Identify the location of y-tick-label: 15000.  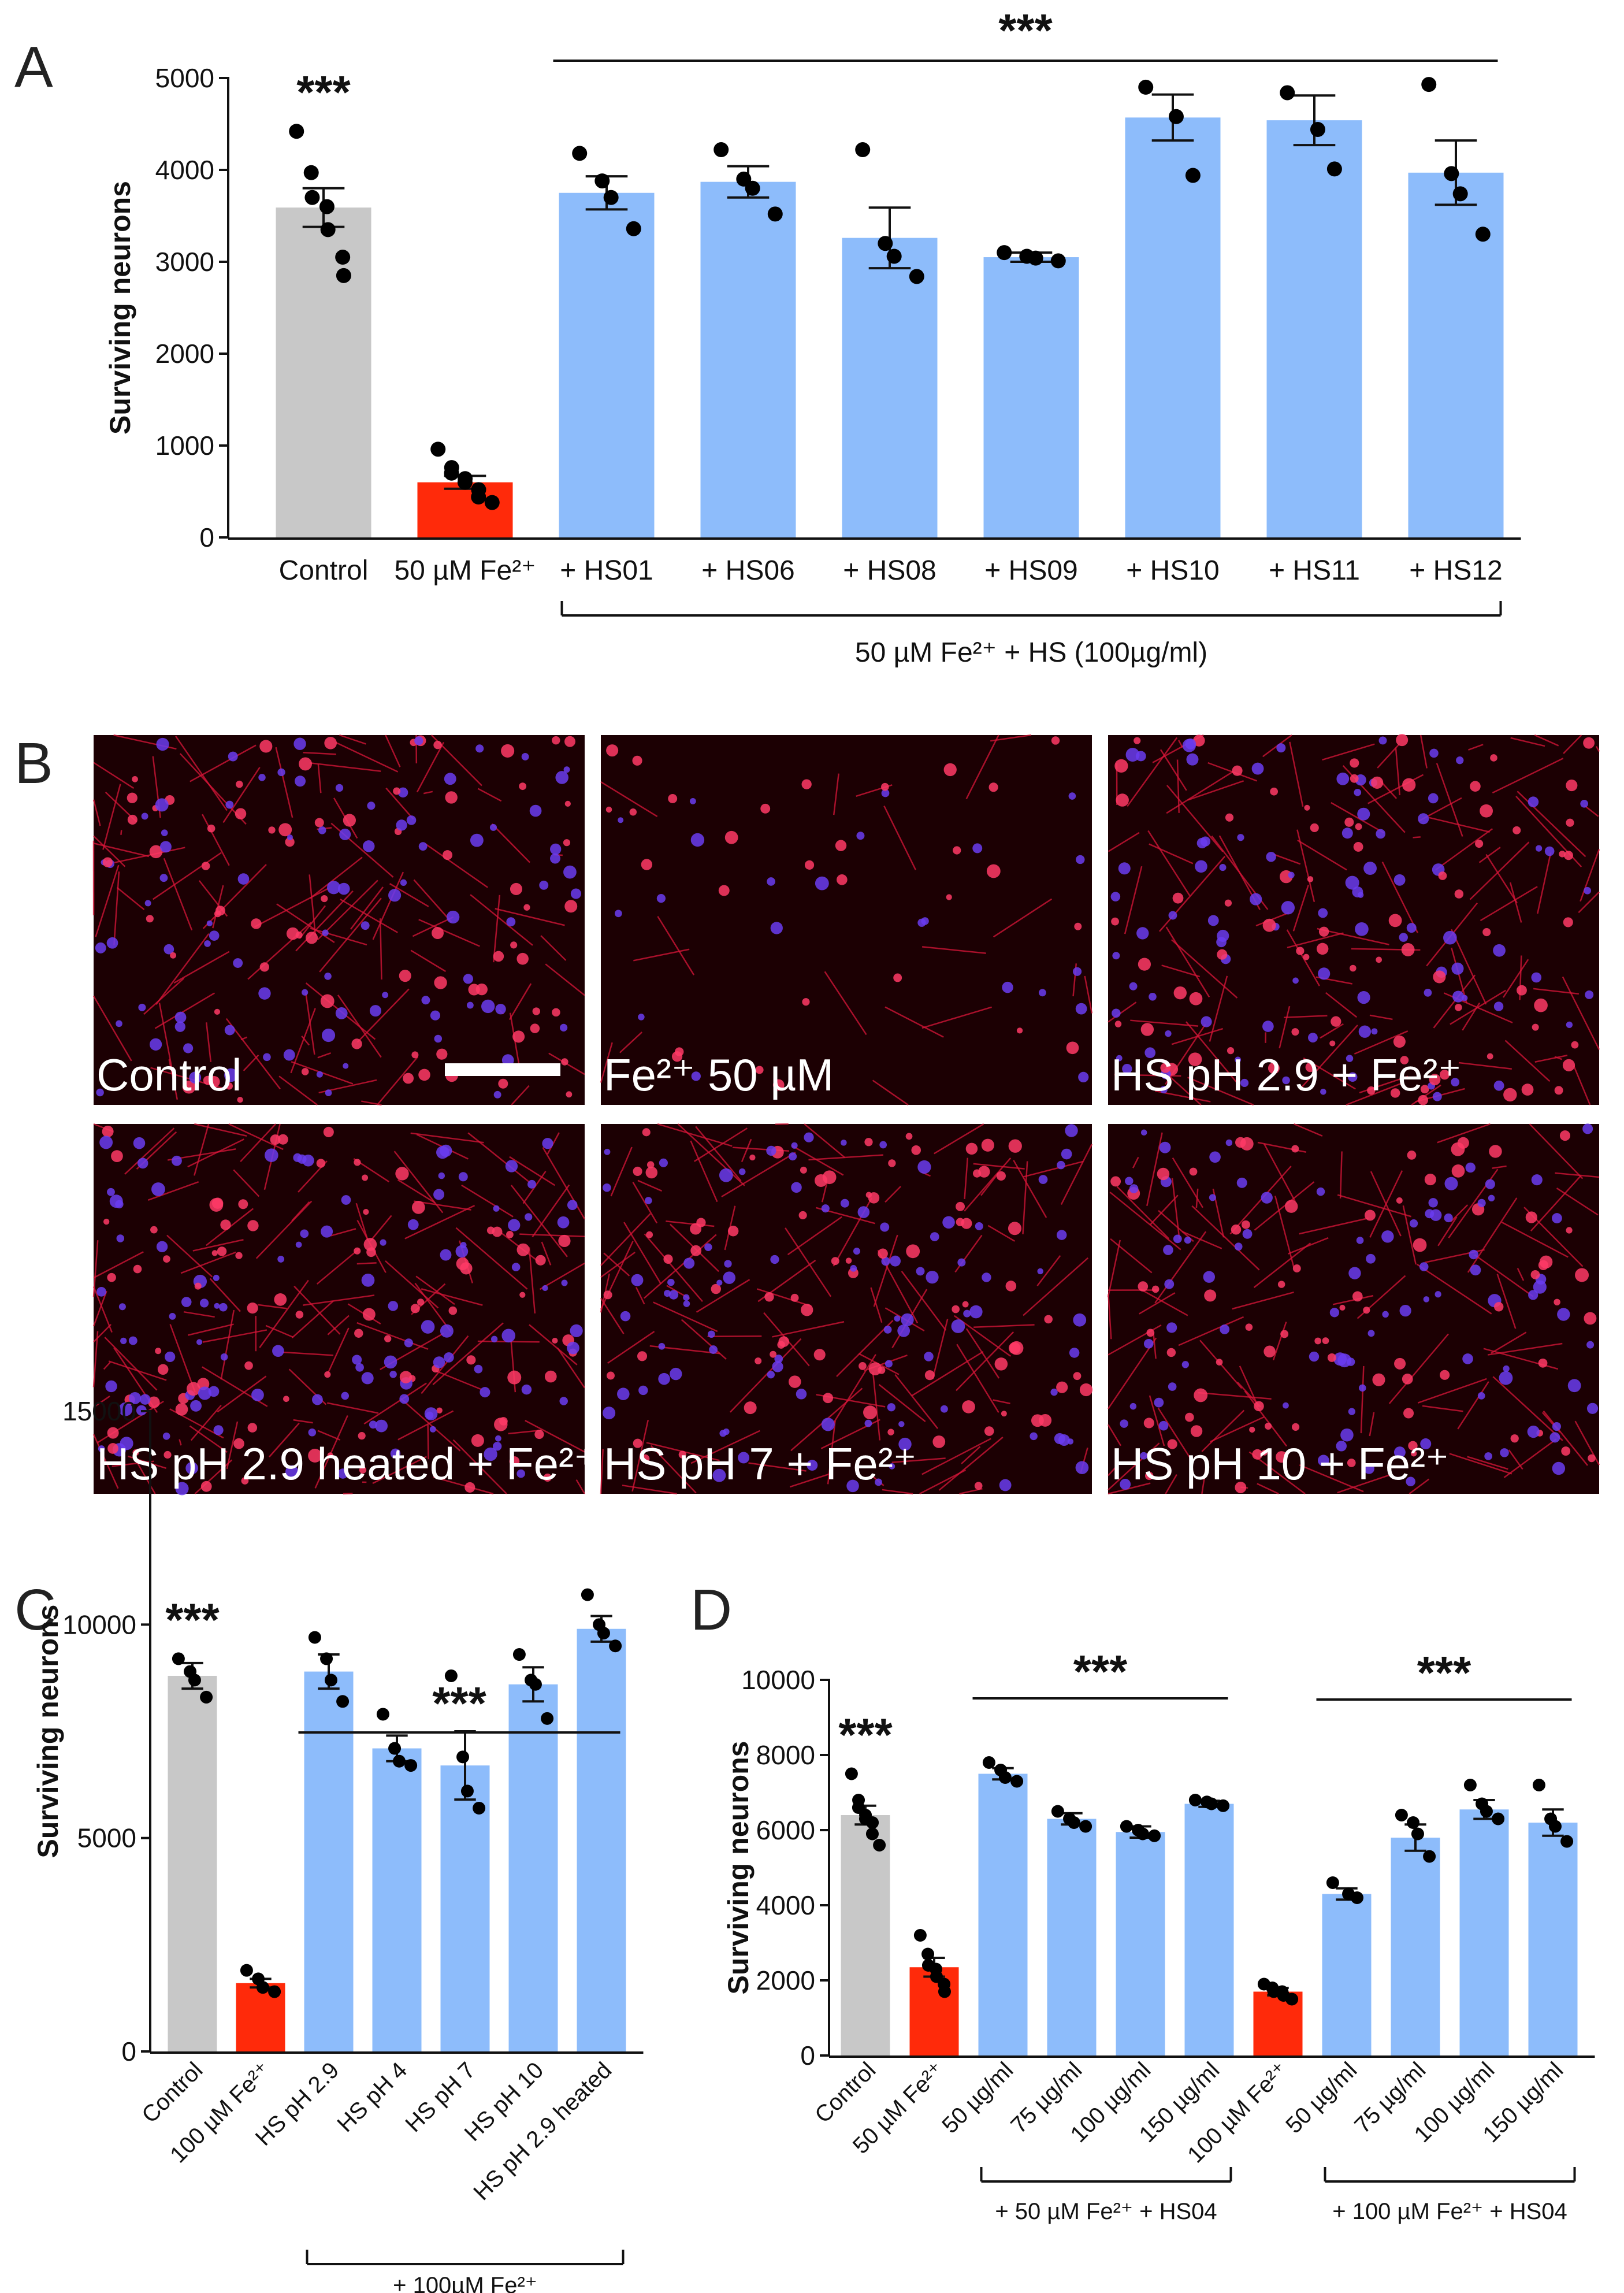
(99, 1411).